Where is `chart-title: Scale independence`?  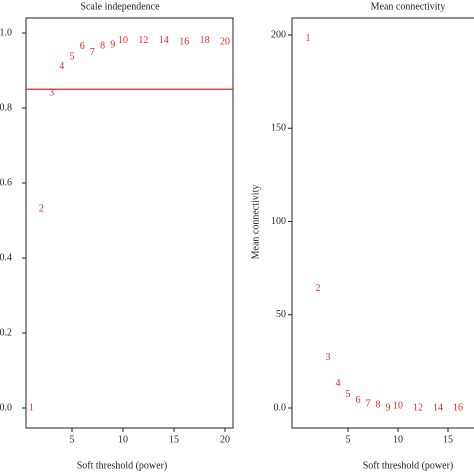 chart-title: Scale independence is located at coordinates (120, 6).